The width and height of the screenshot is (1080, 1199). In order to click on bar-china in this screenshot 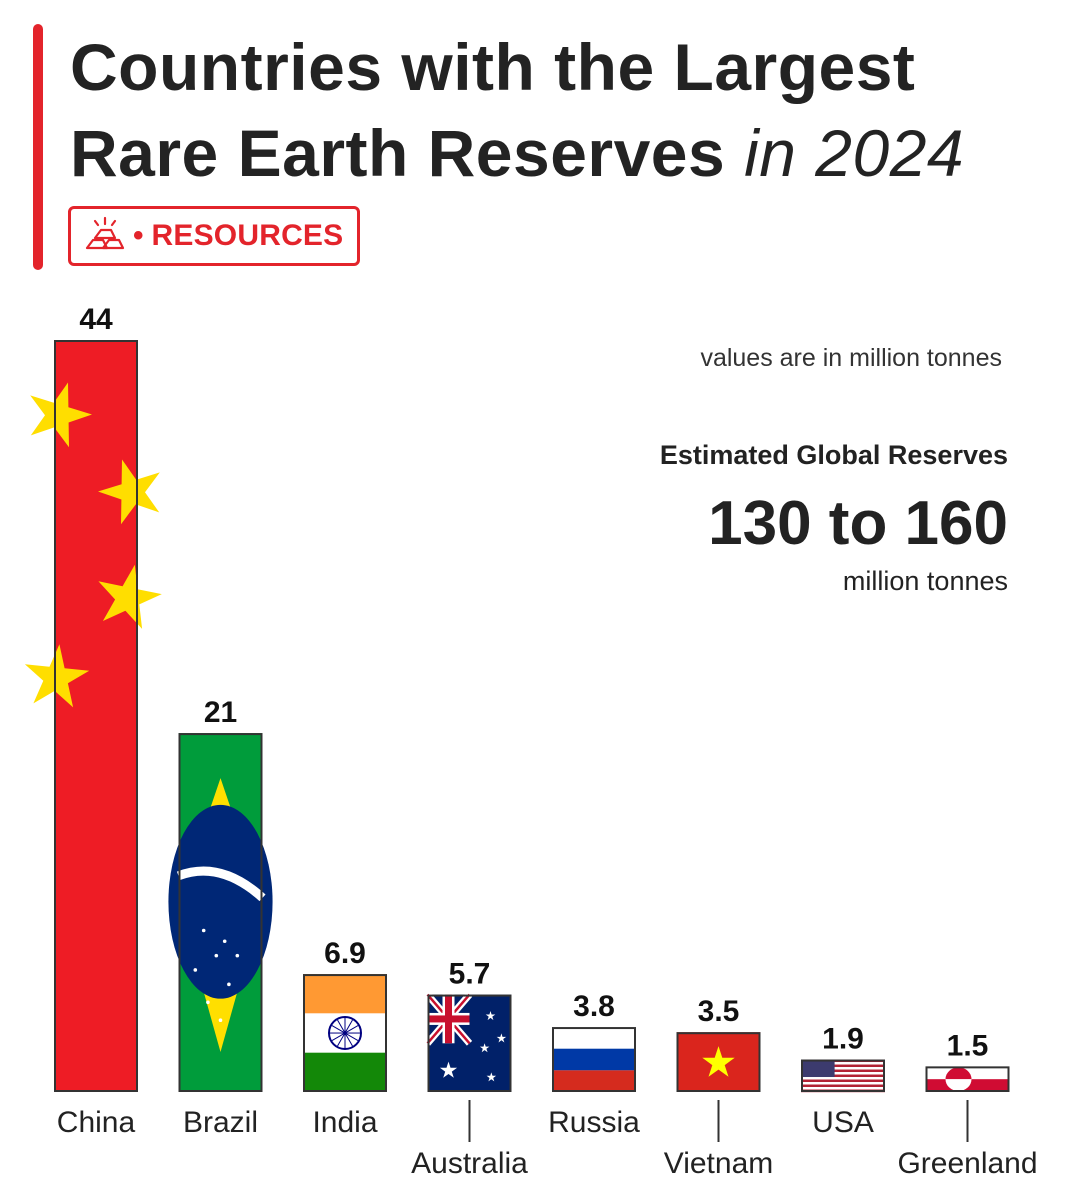, I will do `click(93, 716)`.